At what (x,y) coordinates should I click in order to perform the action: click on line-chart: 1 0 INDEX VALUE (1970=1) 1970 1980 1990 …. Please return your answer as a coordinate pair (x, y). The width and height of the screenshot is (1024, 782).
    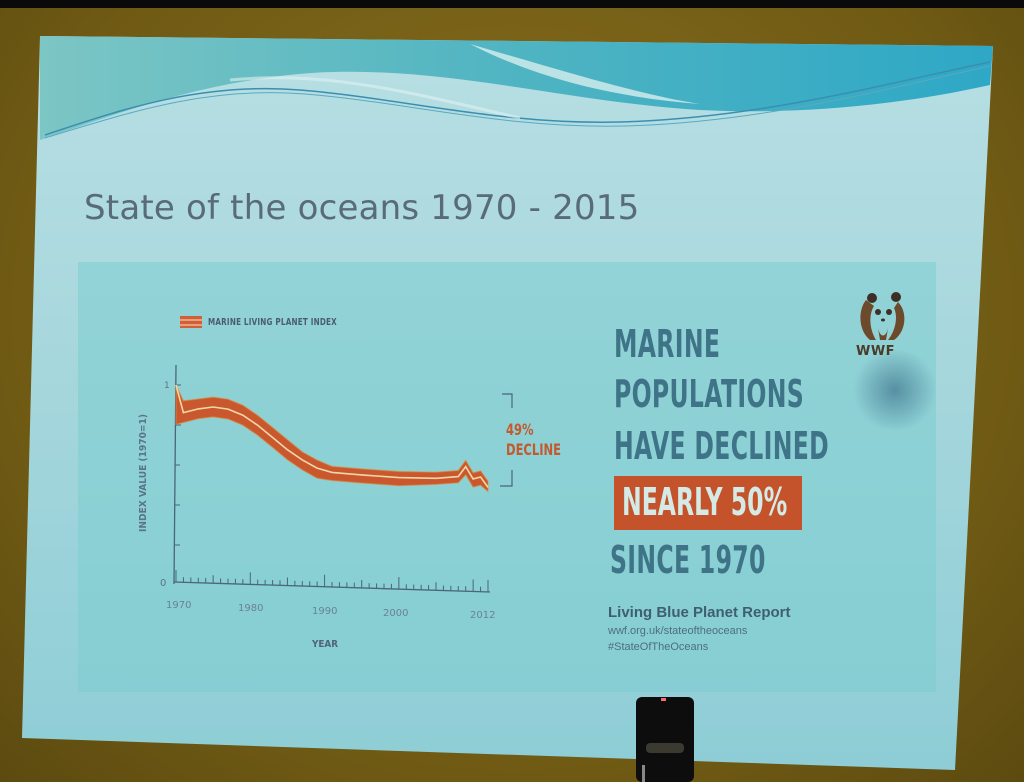
    Looking at the image, I should click on (325, 507).